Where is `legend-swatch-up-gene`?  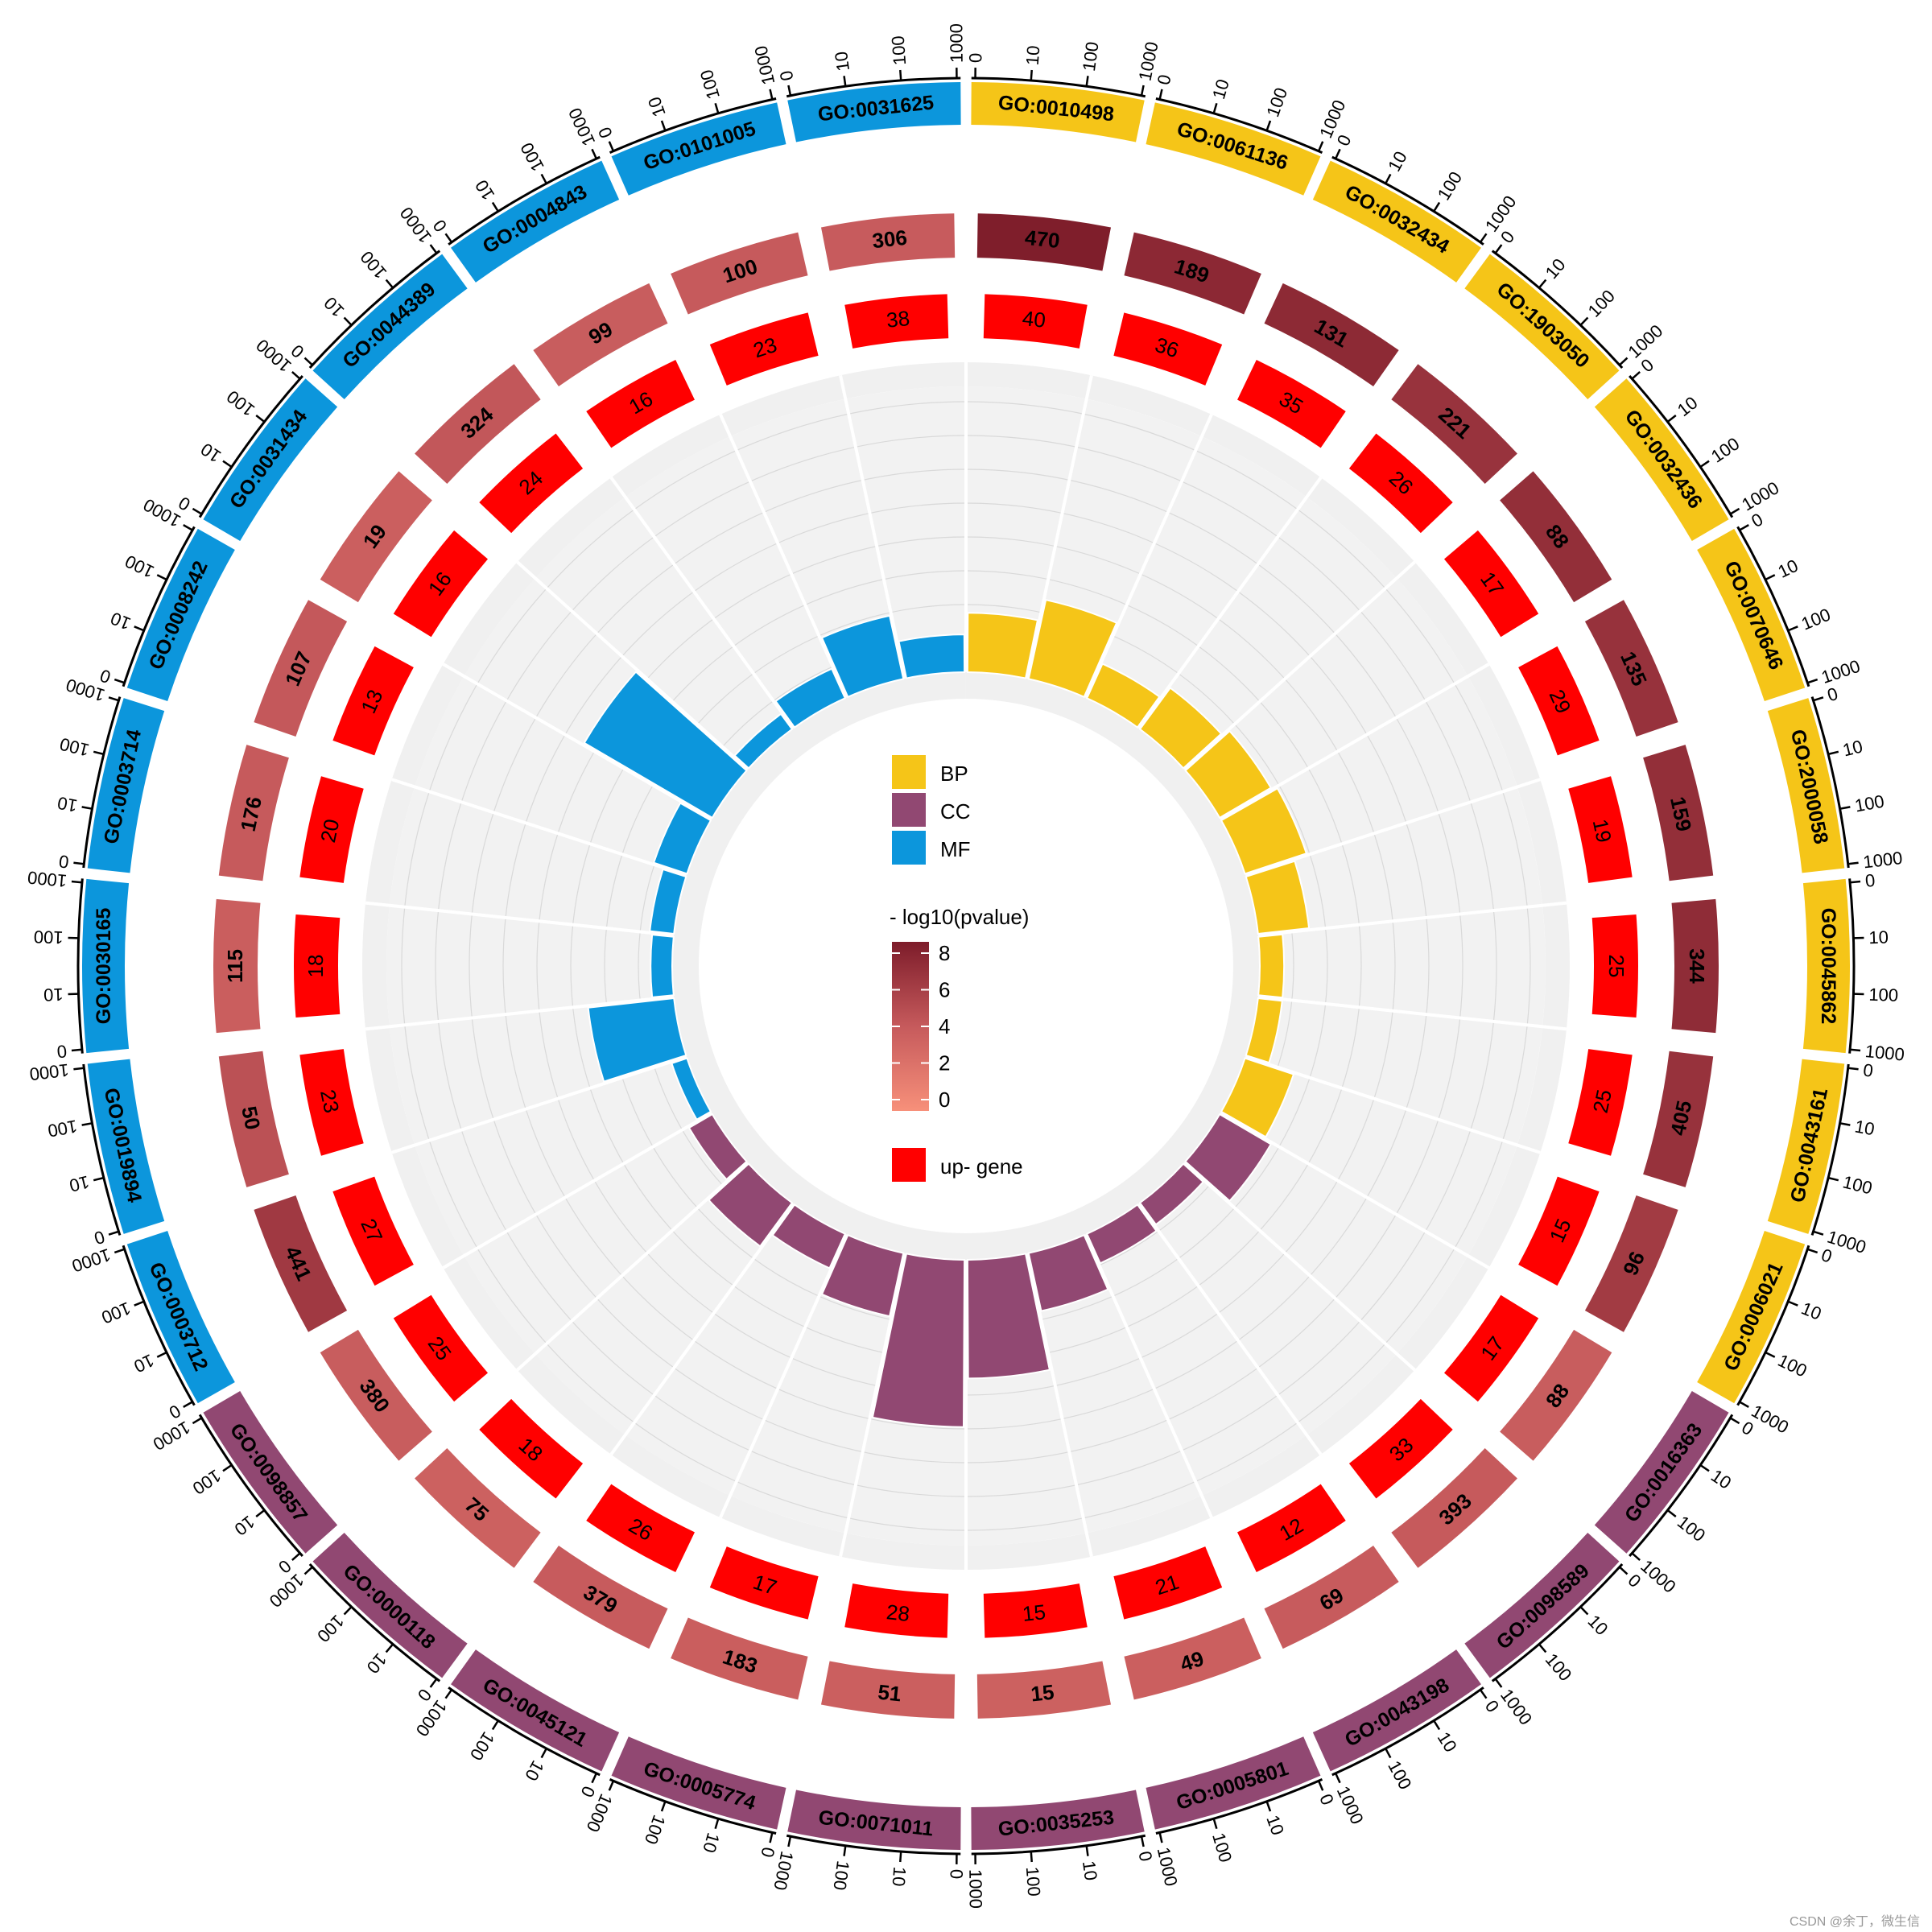
legend-swatch-up-gene is located at coordinates (909, 1165).